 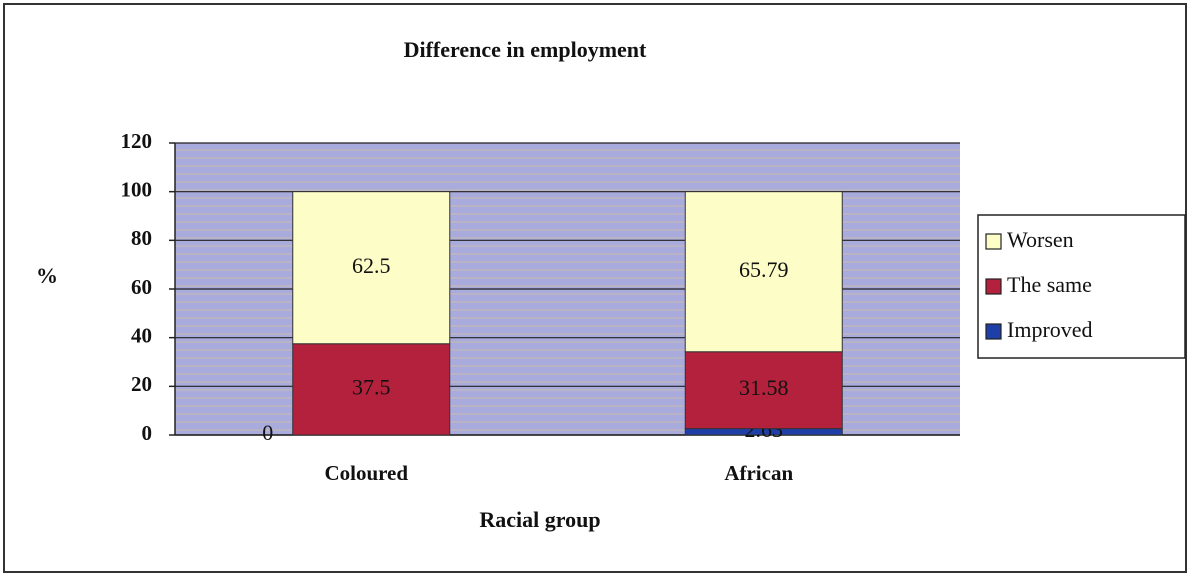 What do you see at coordinates (137, 189) in the screenshot?
I see `y-tick-label: 100` at bounding box center [137, 189].